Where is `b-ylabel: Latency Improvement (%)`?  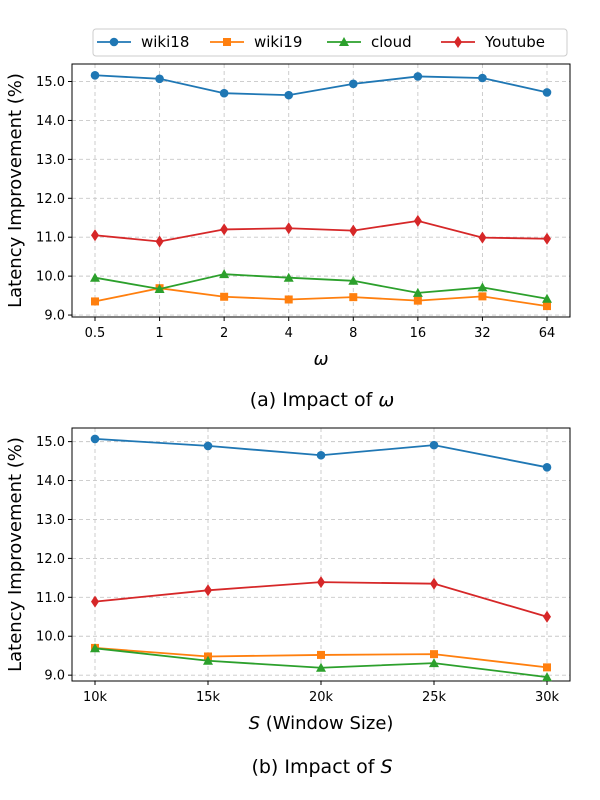 b-ylabel: Latency Improvement (%) is located at coordinates (15, 554).